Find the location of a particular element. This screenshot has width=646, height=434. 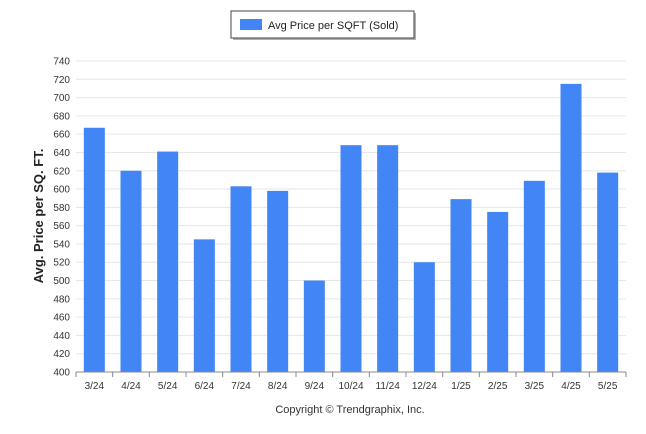

y-tick-label: 740 is located at coordinates (61, 62).